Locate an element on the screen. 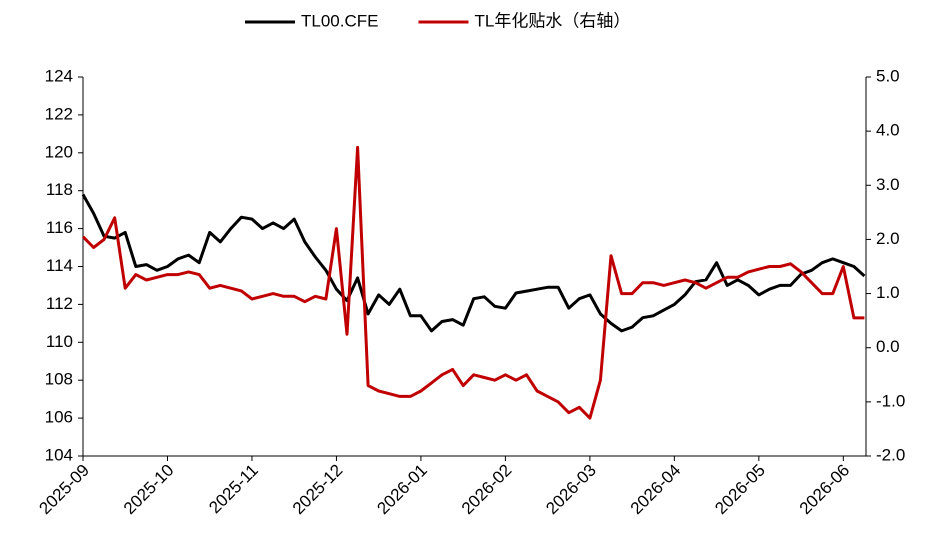 The width and height of the screenshot is (934, 546). y-tick-label: 114 is located at coordinates (59, 265).